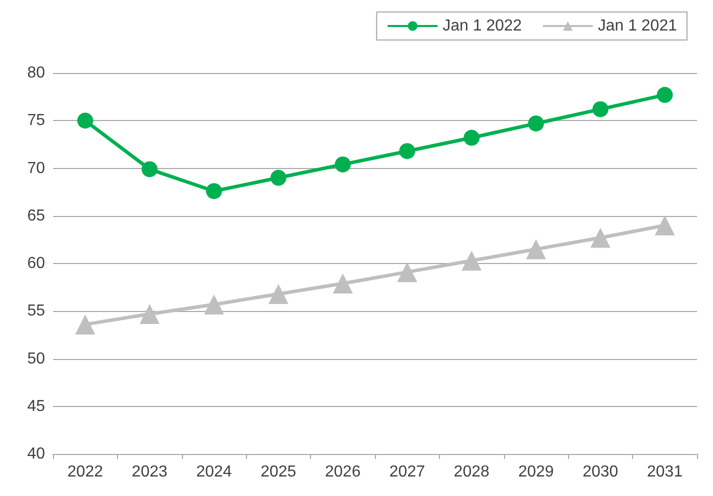 The width and height of the screenshot is (713, 496). What do you see at coordinates (85, 472) in the screenshot?
I see `x-tick-label: 2022` at bounding box center [85, 472].